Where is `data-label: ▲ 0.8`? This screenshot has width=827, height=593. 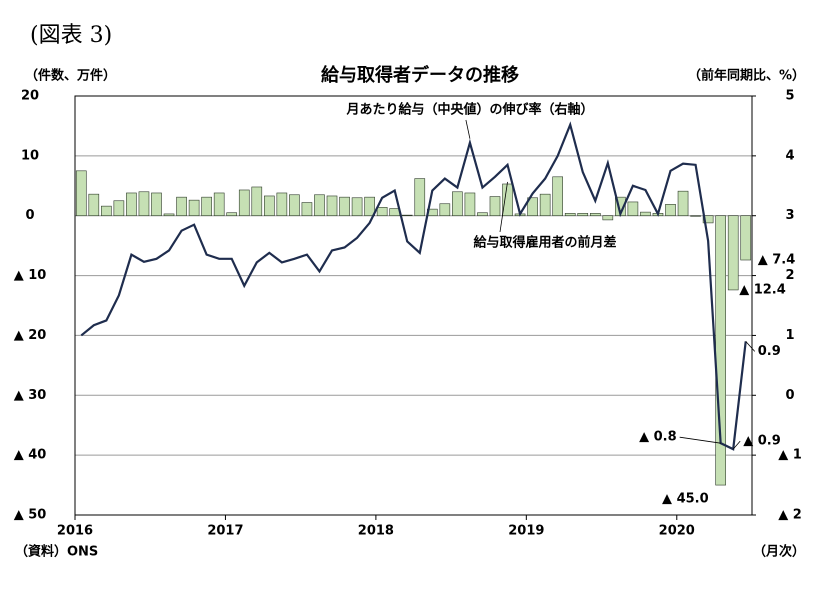
data-label: ▲ 0.8 is located at coordinates (658, 437).